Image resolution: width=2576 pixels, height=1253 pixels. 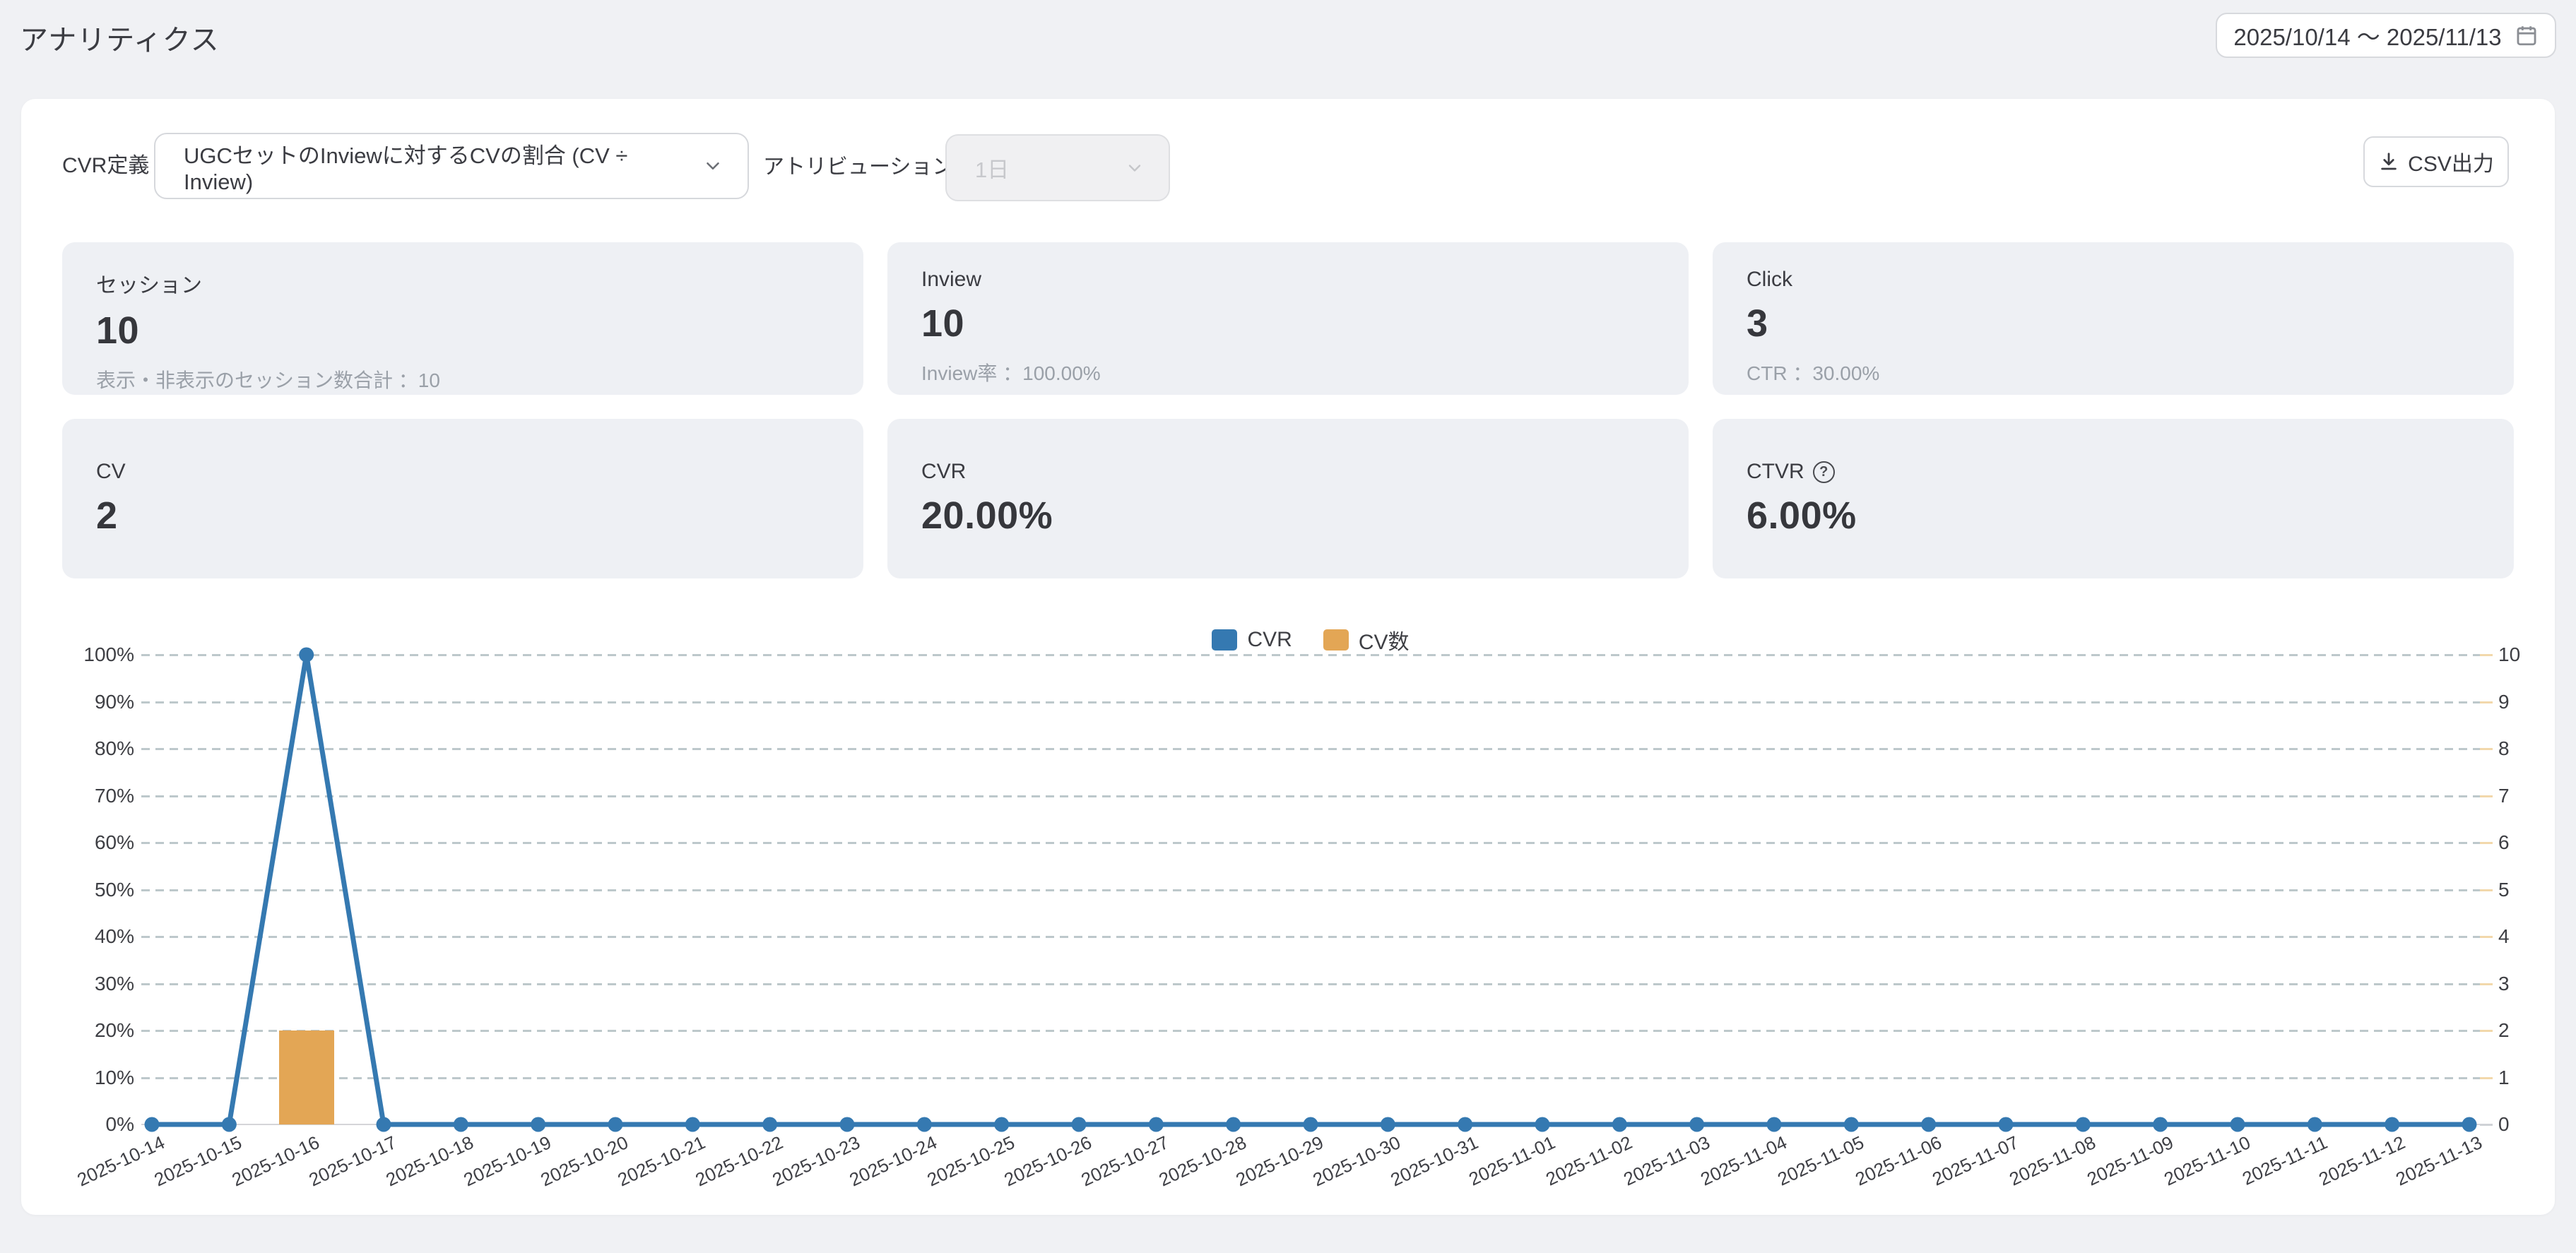 What do you see at coordinates (1823, 472) in the screenshot?
I see `help-icon: ?` at bounding box center [1823, 472].